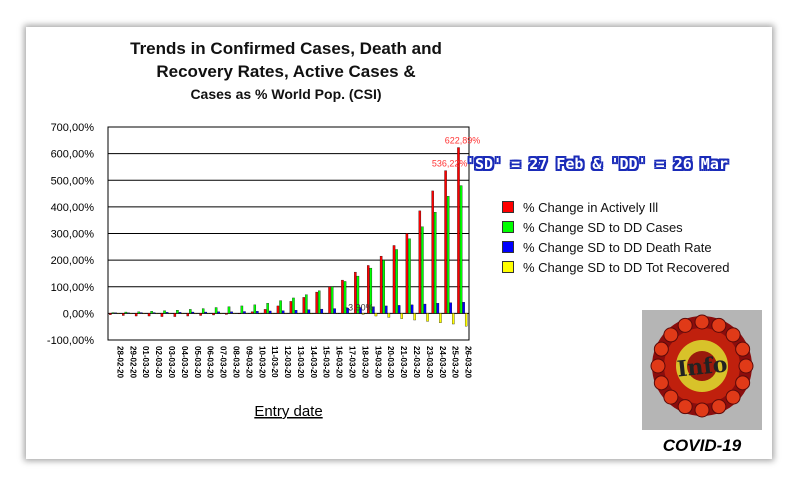 This screenshot has width=798, height=487. Describe the element at coordinates (702, 445) in the screenshot. I see `logo-caption: COVID-19` at that location.